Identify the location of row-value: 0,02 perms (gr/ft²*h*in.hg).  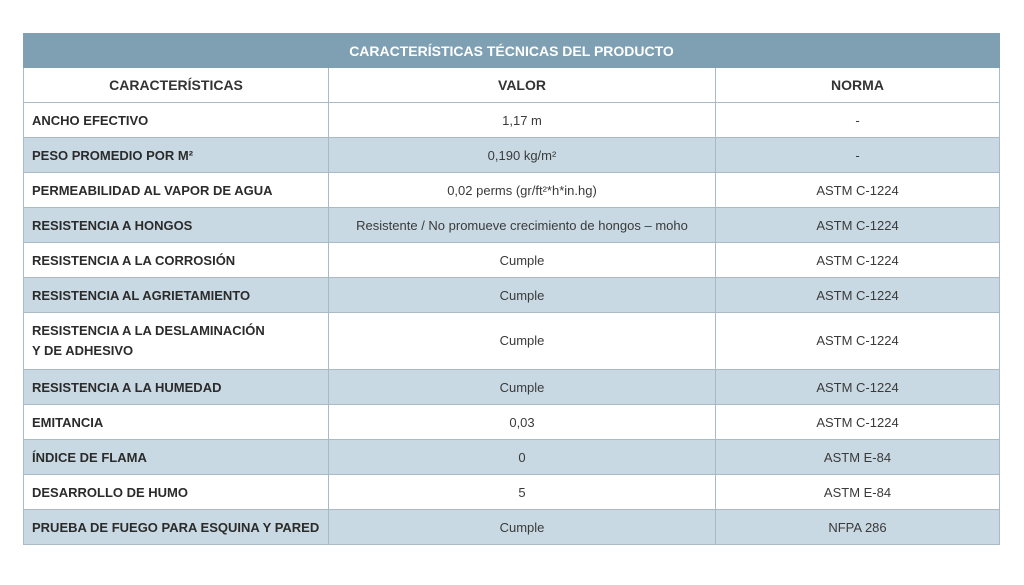
(522, 190).